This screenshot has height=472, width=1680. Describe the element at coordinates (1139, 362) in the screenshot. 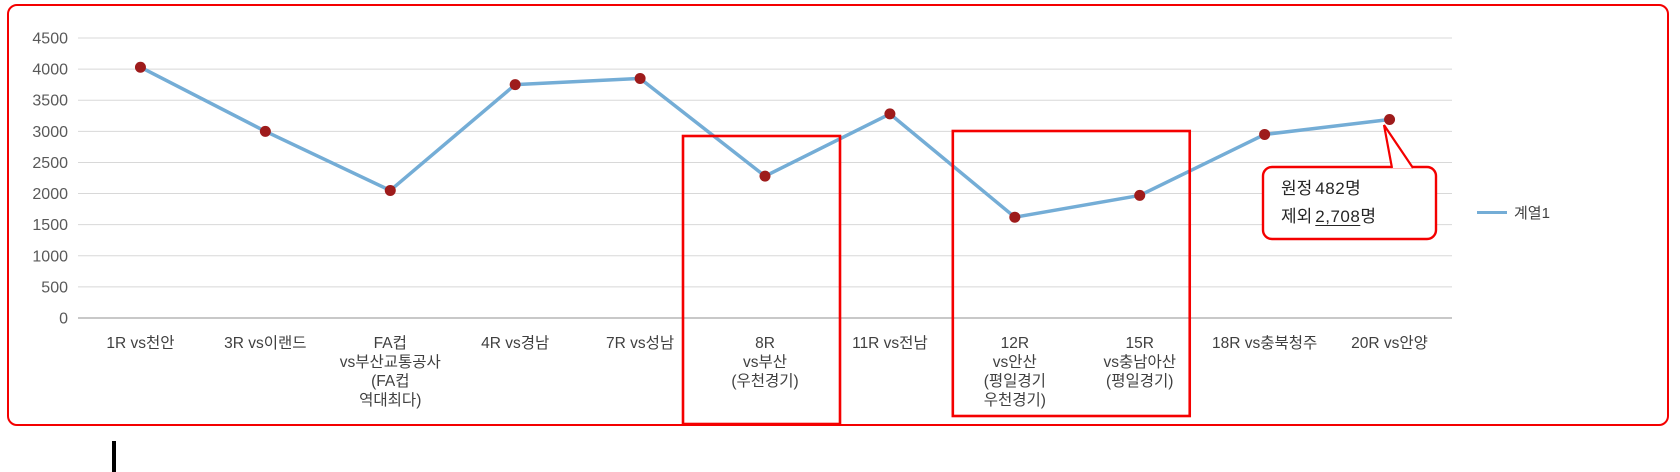

I see `x-axis-label: vs충남아산` at that location.